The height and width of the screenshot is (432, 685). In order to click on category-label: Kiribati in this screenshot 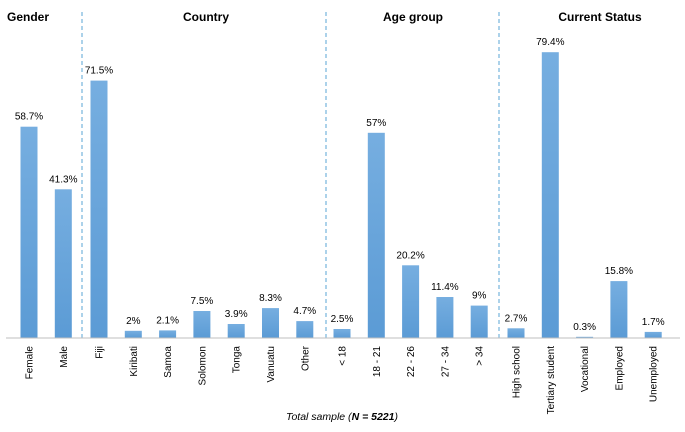, I will do `click(134, 361)`.